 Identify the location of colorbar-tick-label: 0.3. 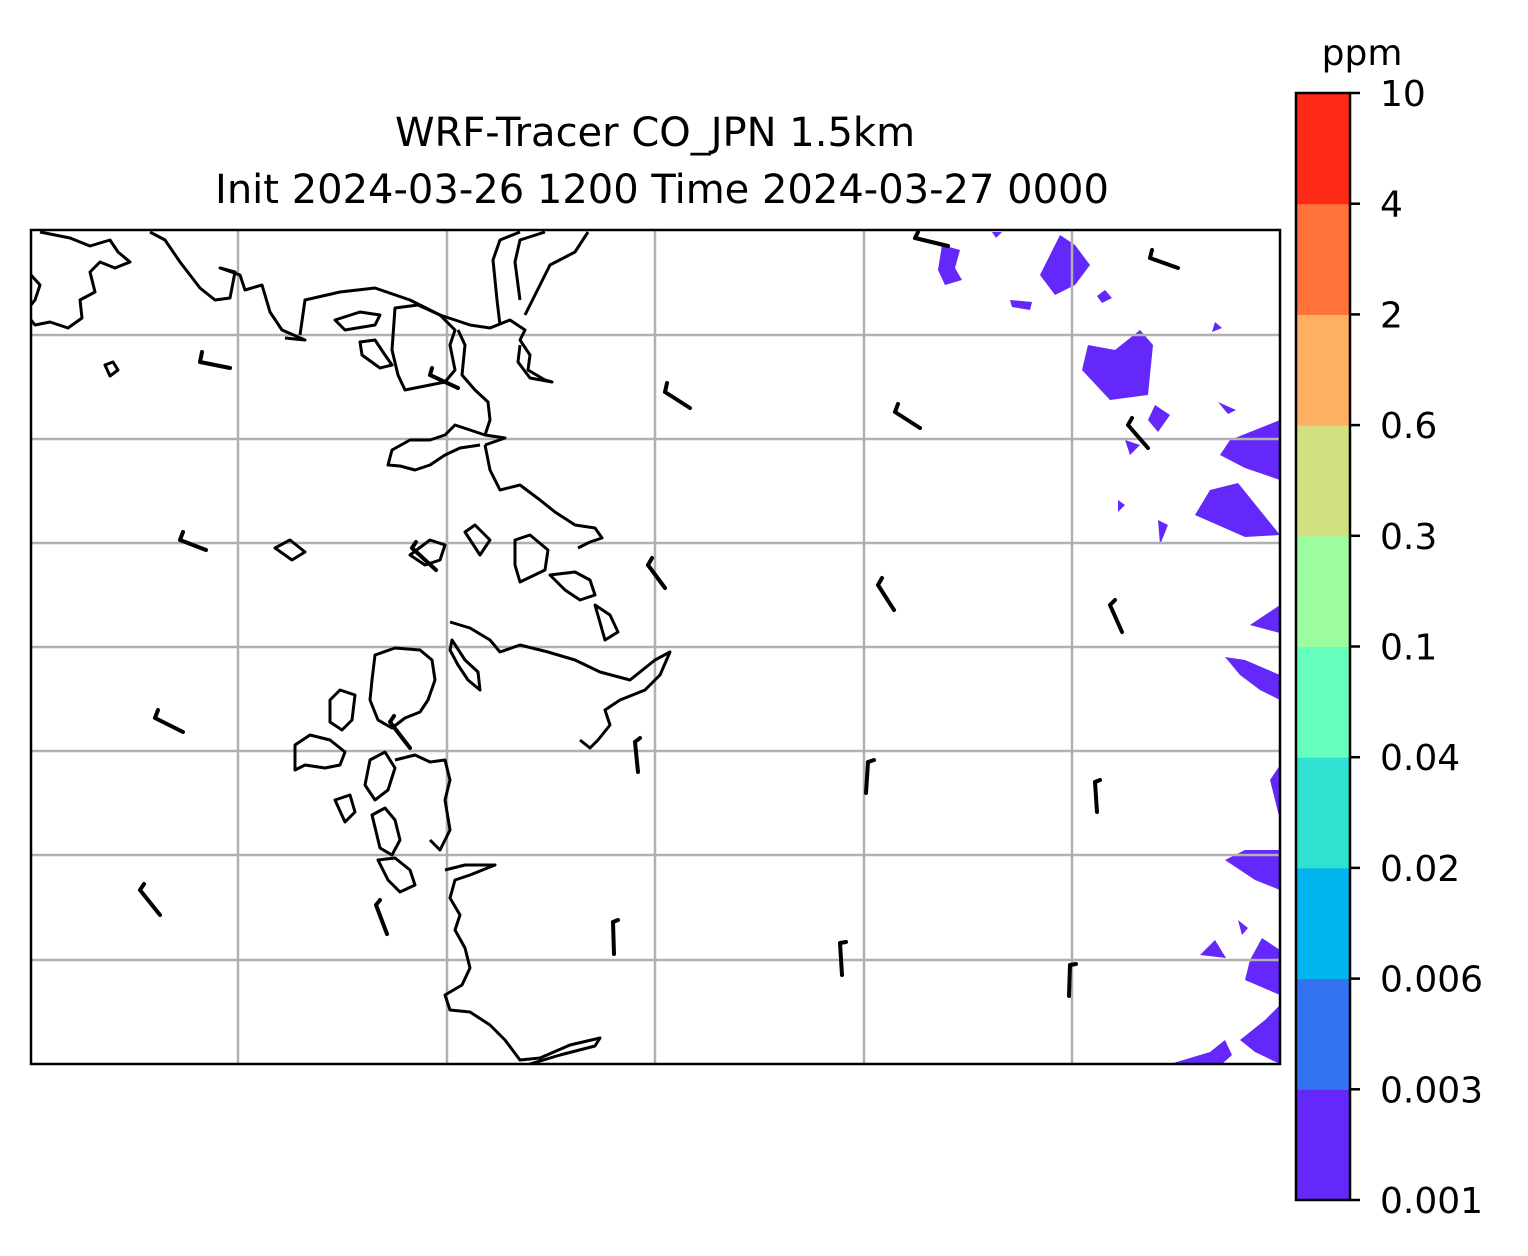
(1408, 537).